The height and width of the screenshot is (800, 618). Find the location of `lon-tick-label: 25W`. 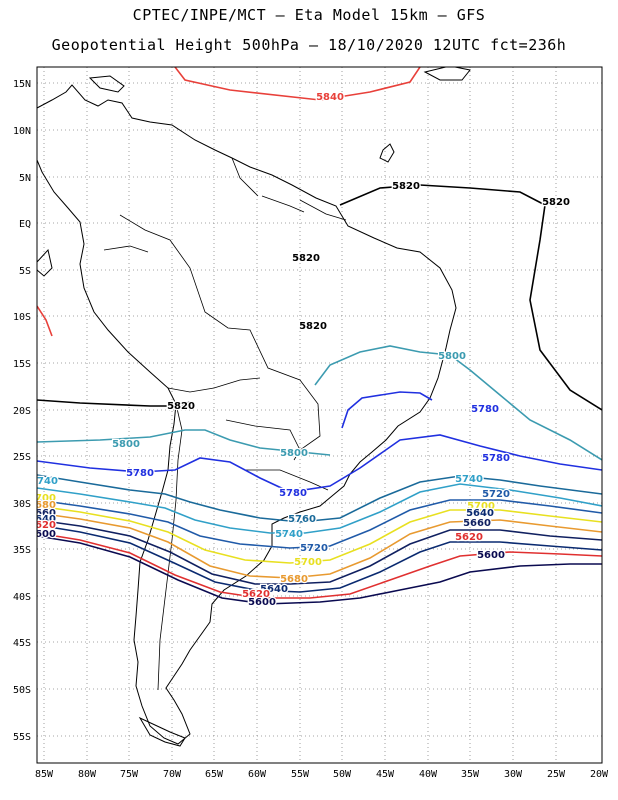

lon-tick-label: 25W is located at coordinates (556, 774).